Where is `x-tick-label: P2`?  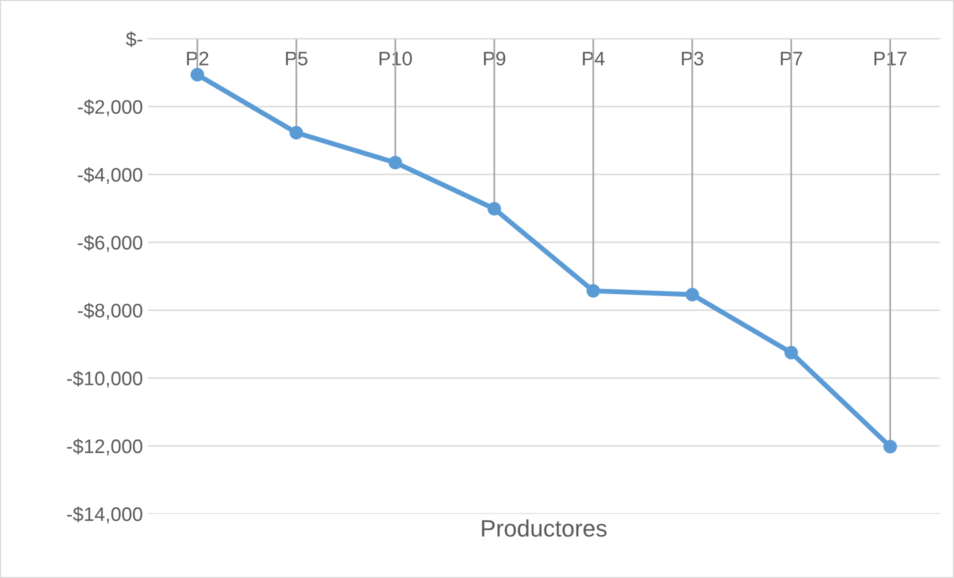
x-tick-label: P2 is located at coordinates (197, 59).